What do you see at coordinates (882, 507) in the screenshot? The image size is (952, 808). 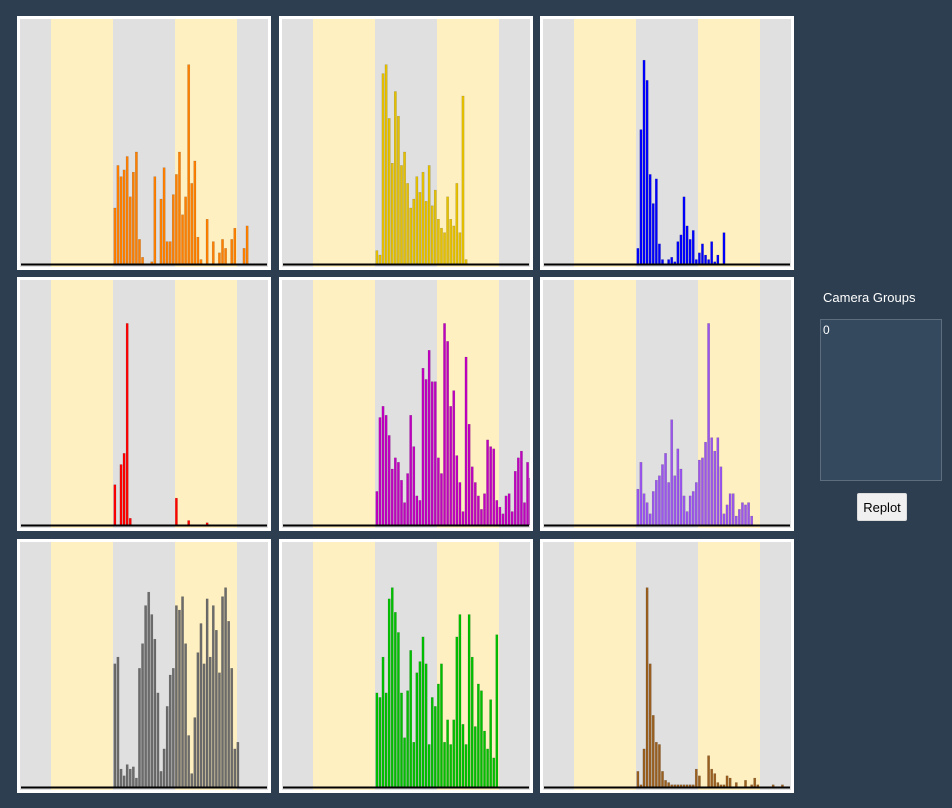 I see `replot-button: Replot` at bounding box center [882, 507].